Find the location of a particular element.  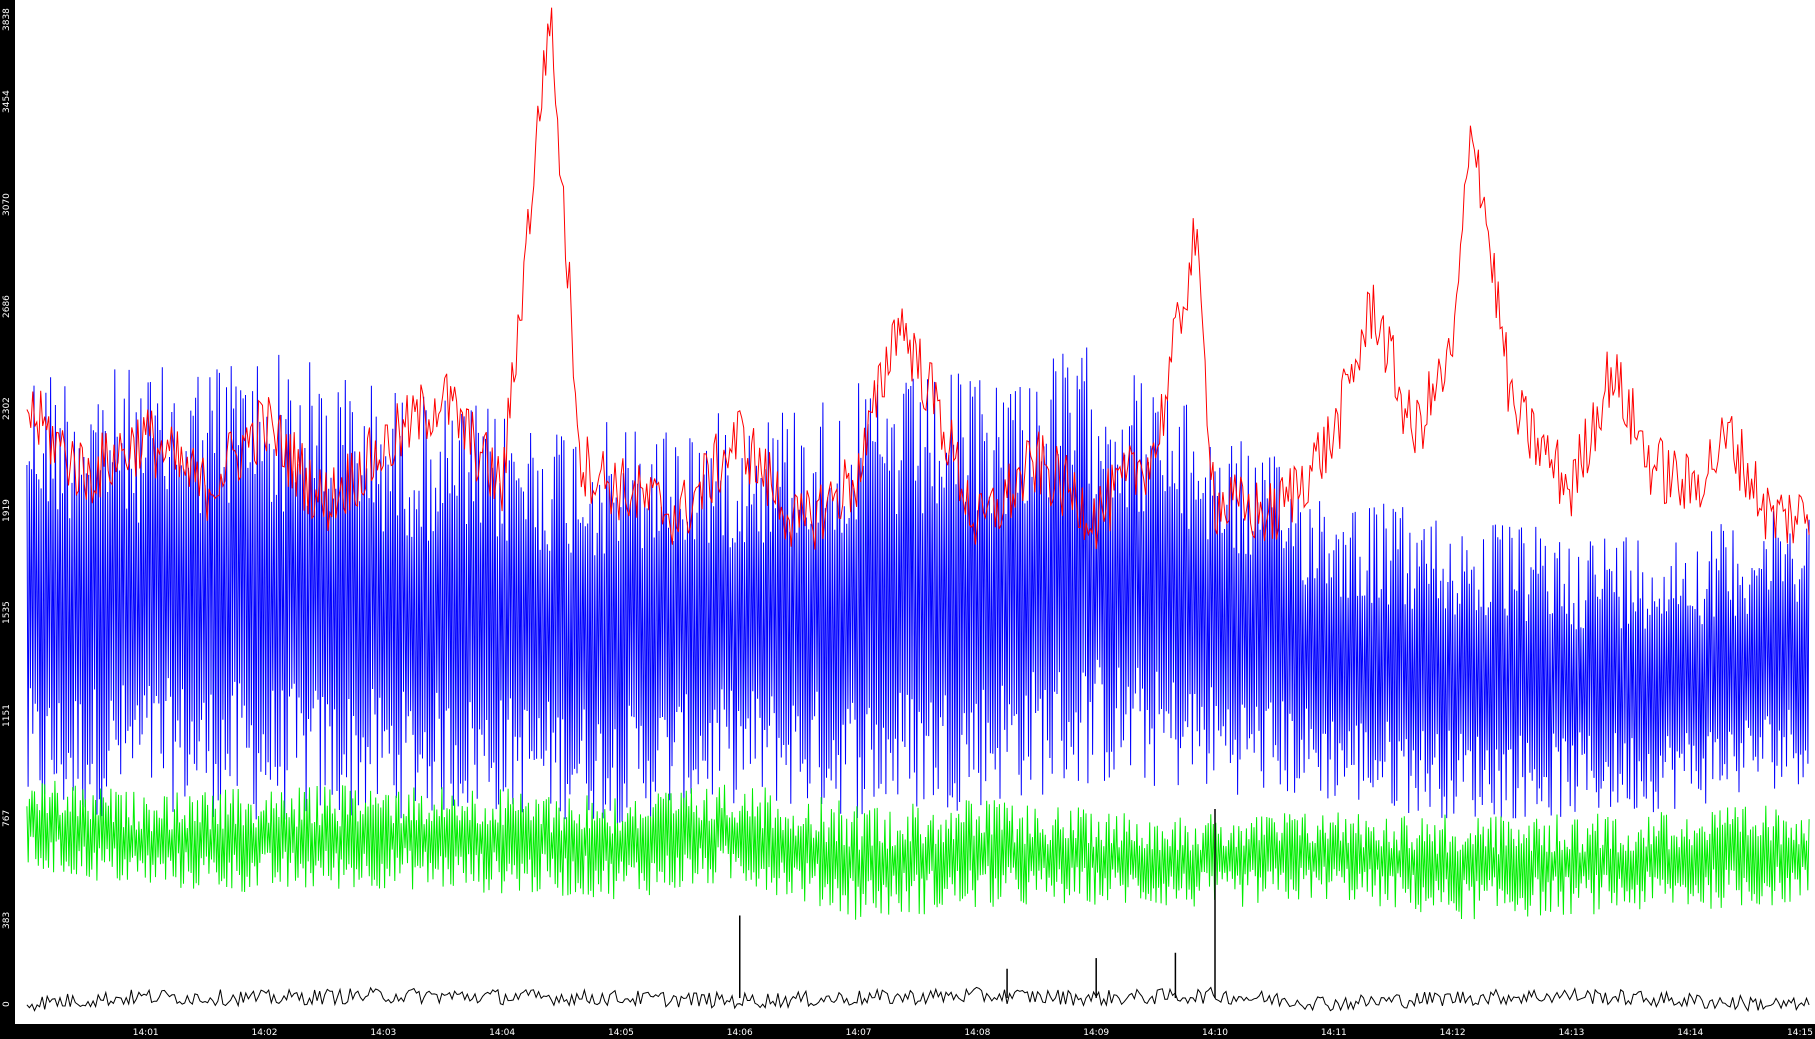

y-tick-label: 1919 is located at coordinates (7, 511).